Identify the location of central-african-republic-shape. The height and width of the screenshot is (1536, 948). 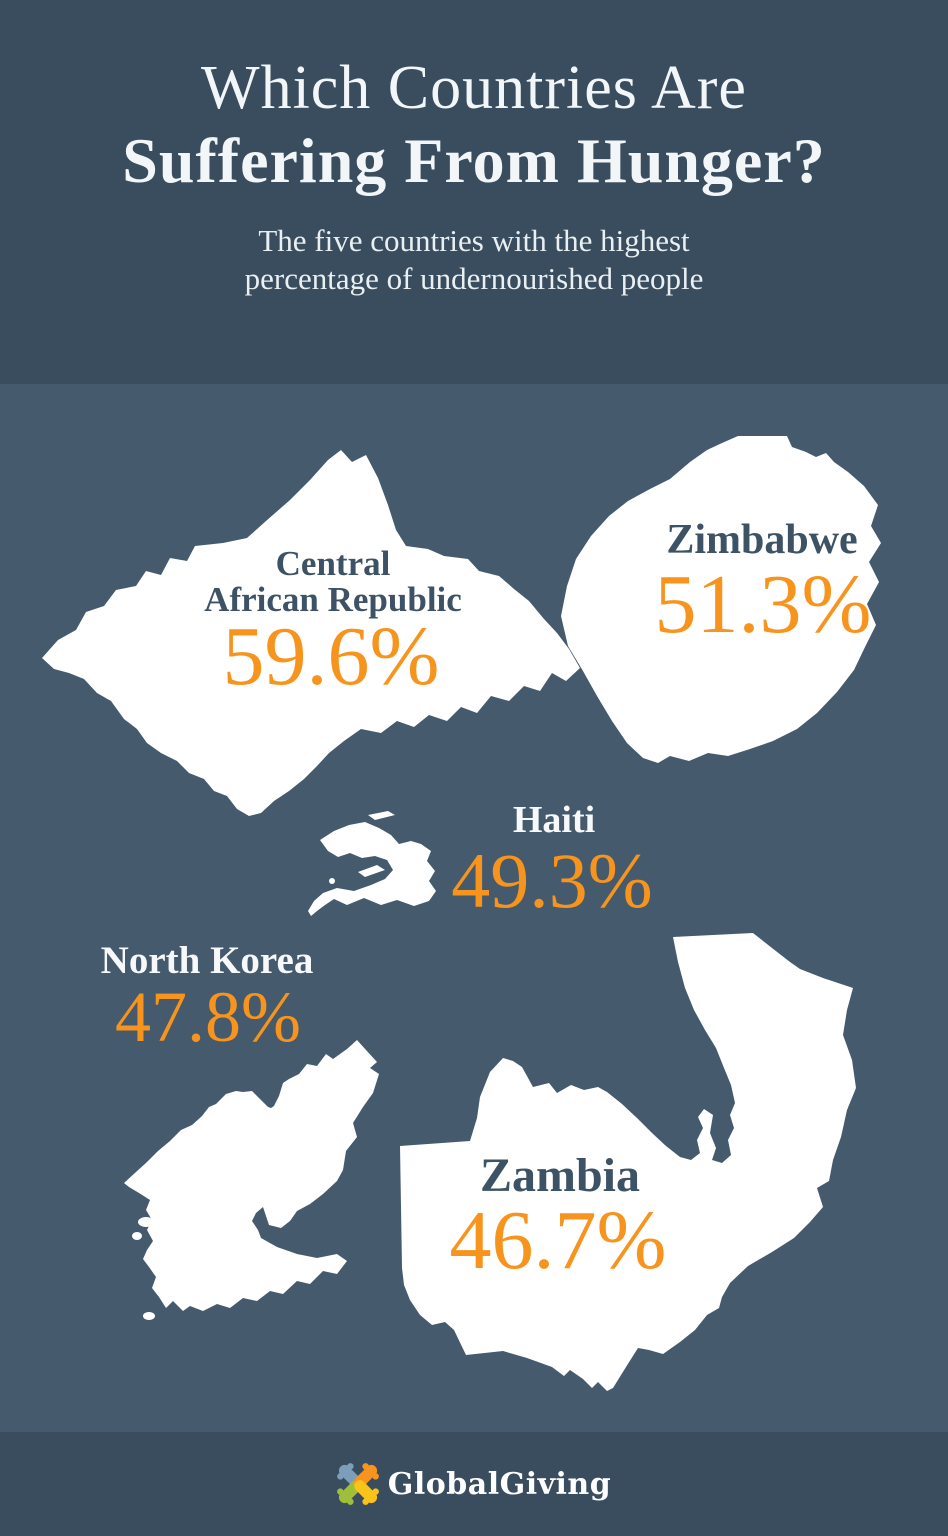
(311, 633).